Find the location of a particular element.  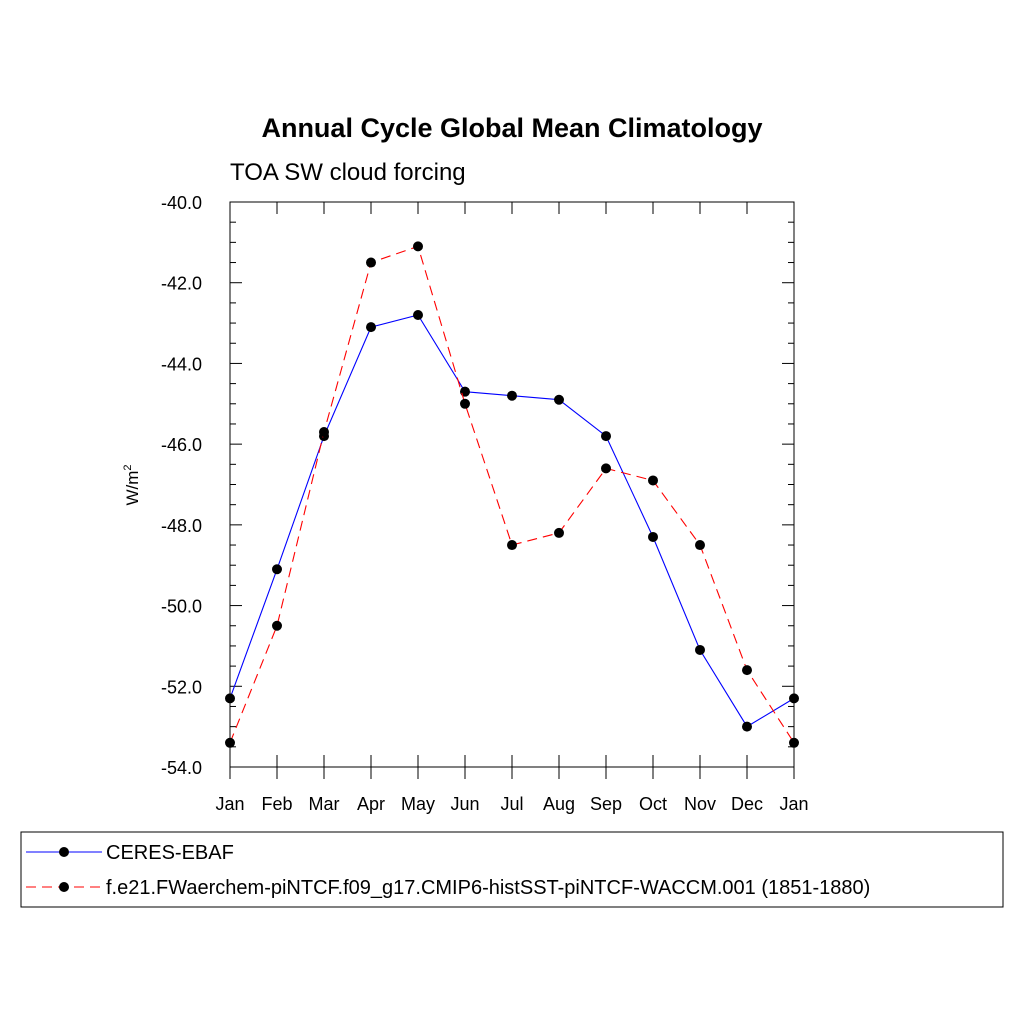

y-tick-label: -48.0 is located at coordinates (181, 526).